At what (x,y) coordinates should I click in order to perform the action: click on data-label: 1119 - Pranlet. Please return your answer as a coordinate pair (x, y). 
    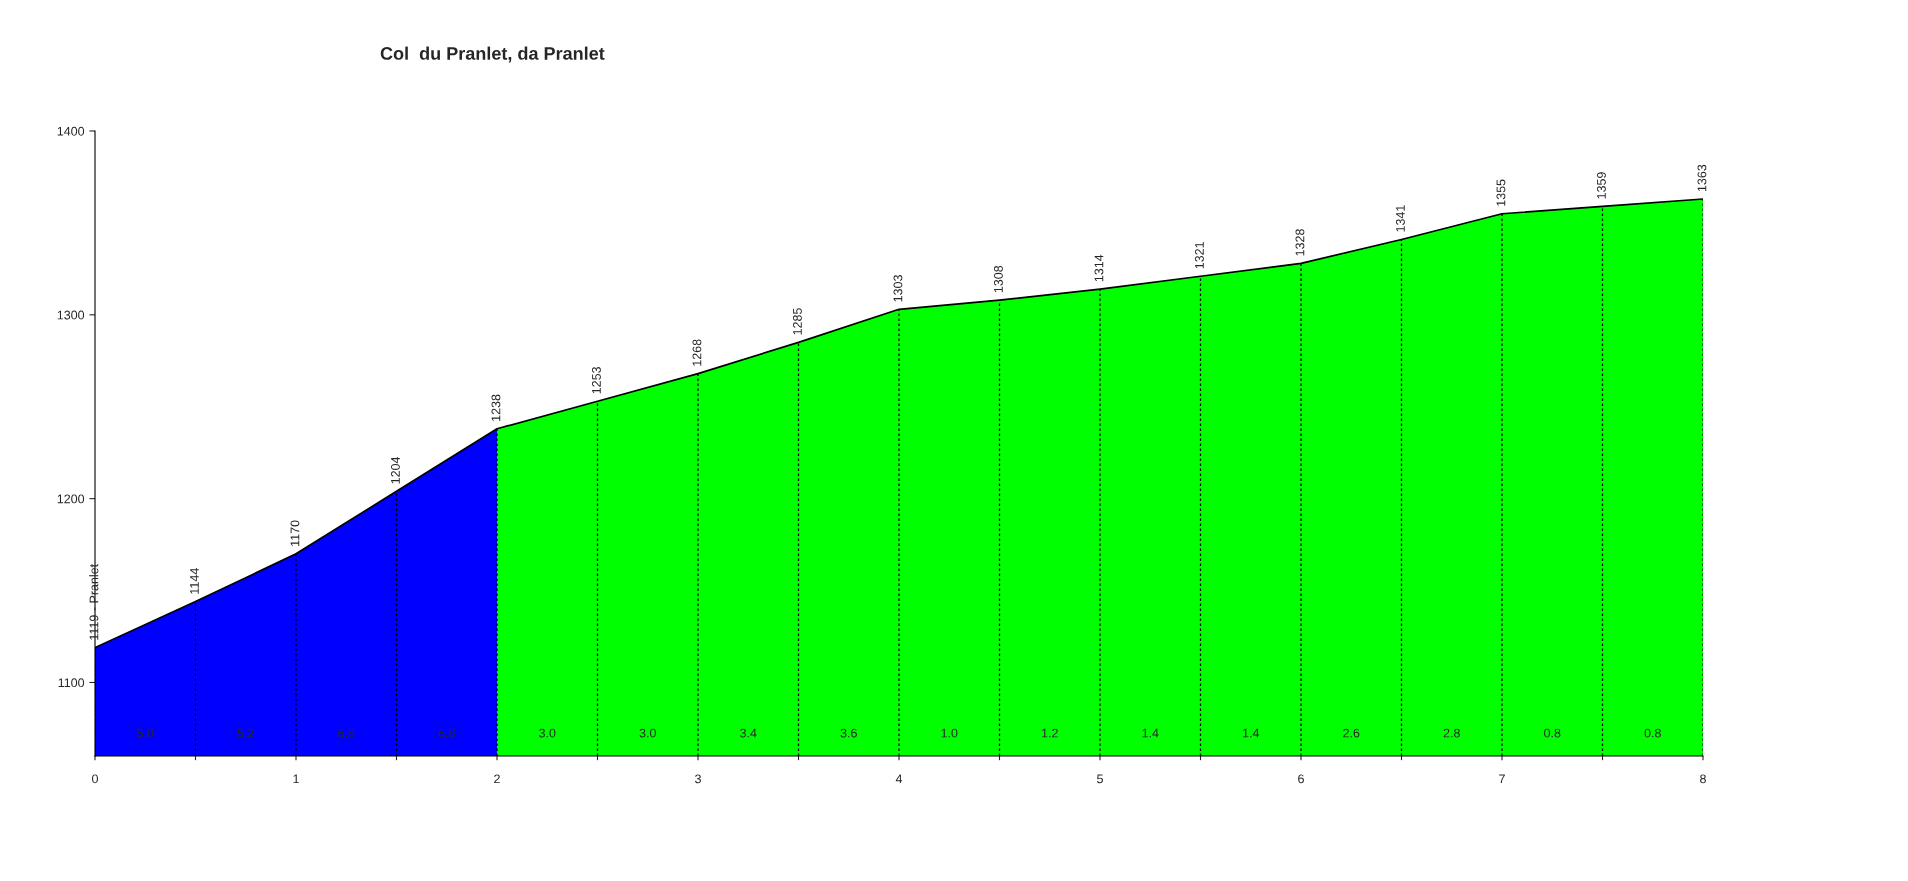
    Looking at the image, I should click on (94, 602).